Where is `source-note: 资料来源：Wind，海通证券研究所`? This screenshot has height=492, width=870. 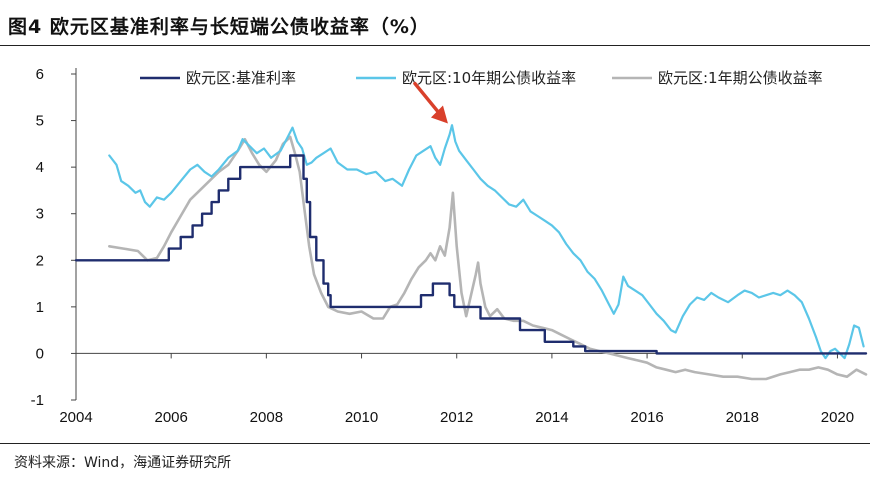 source-note: 资料来源：Wind，海通证券研究所 is located at coordinates (123, 463).